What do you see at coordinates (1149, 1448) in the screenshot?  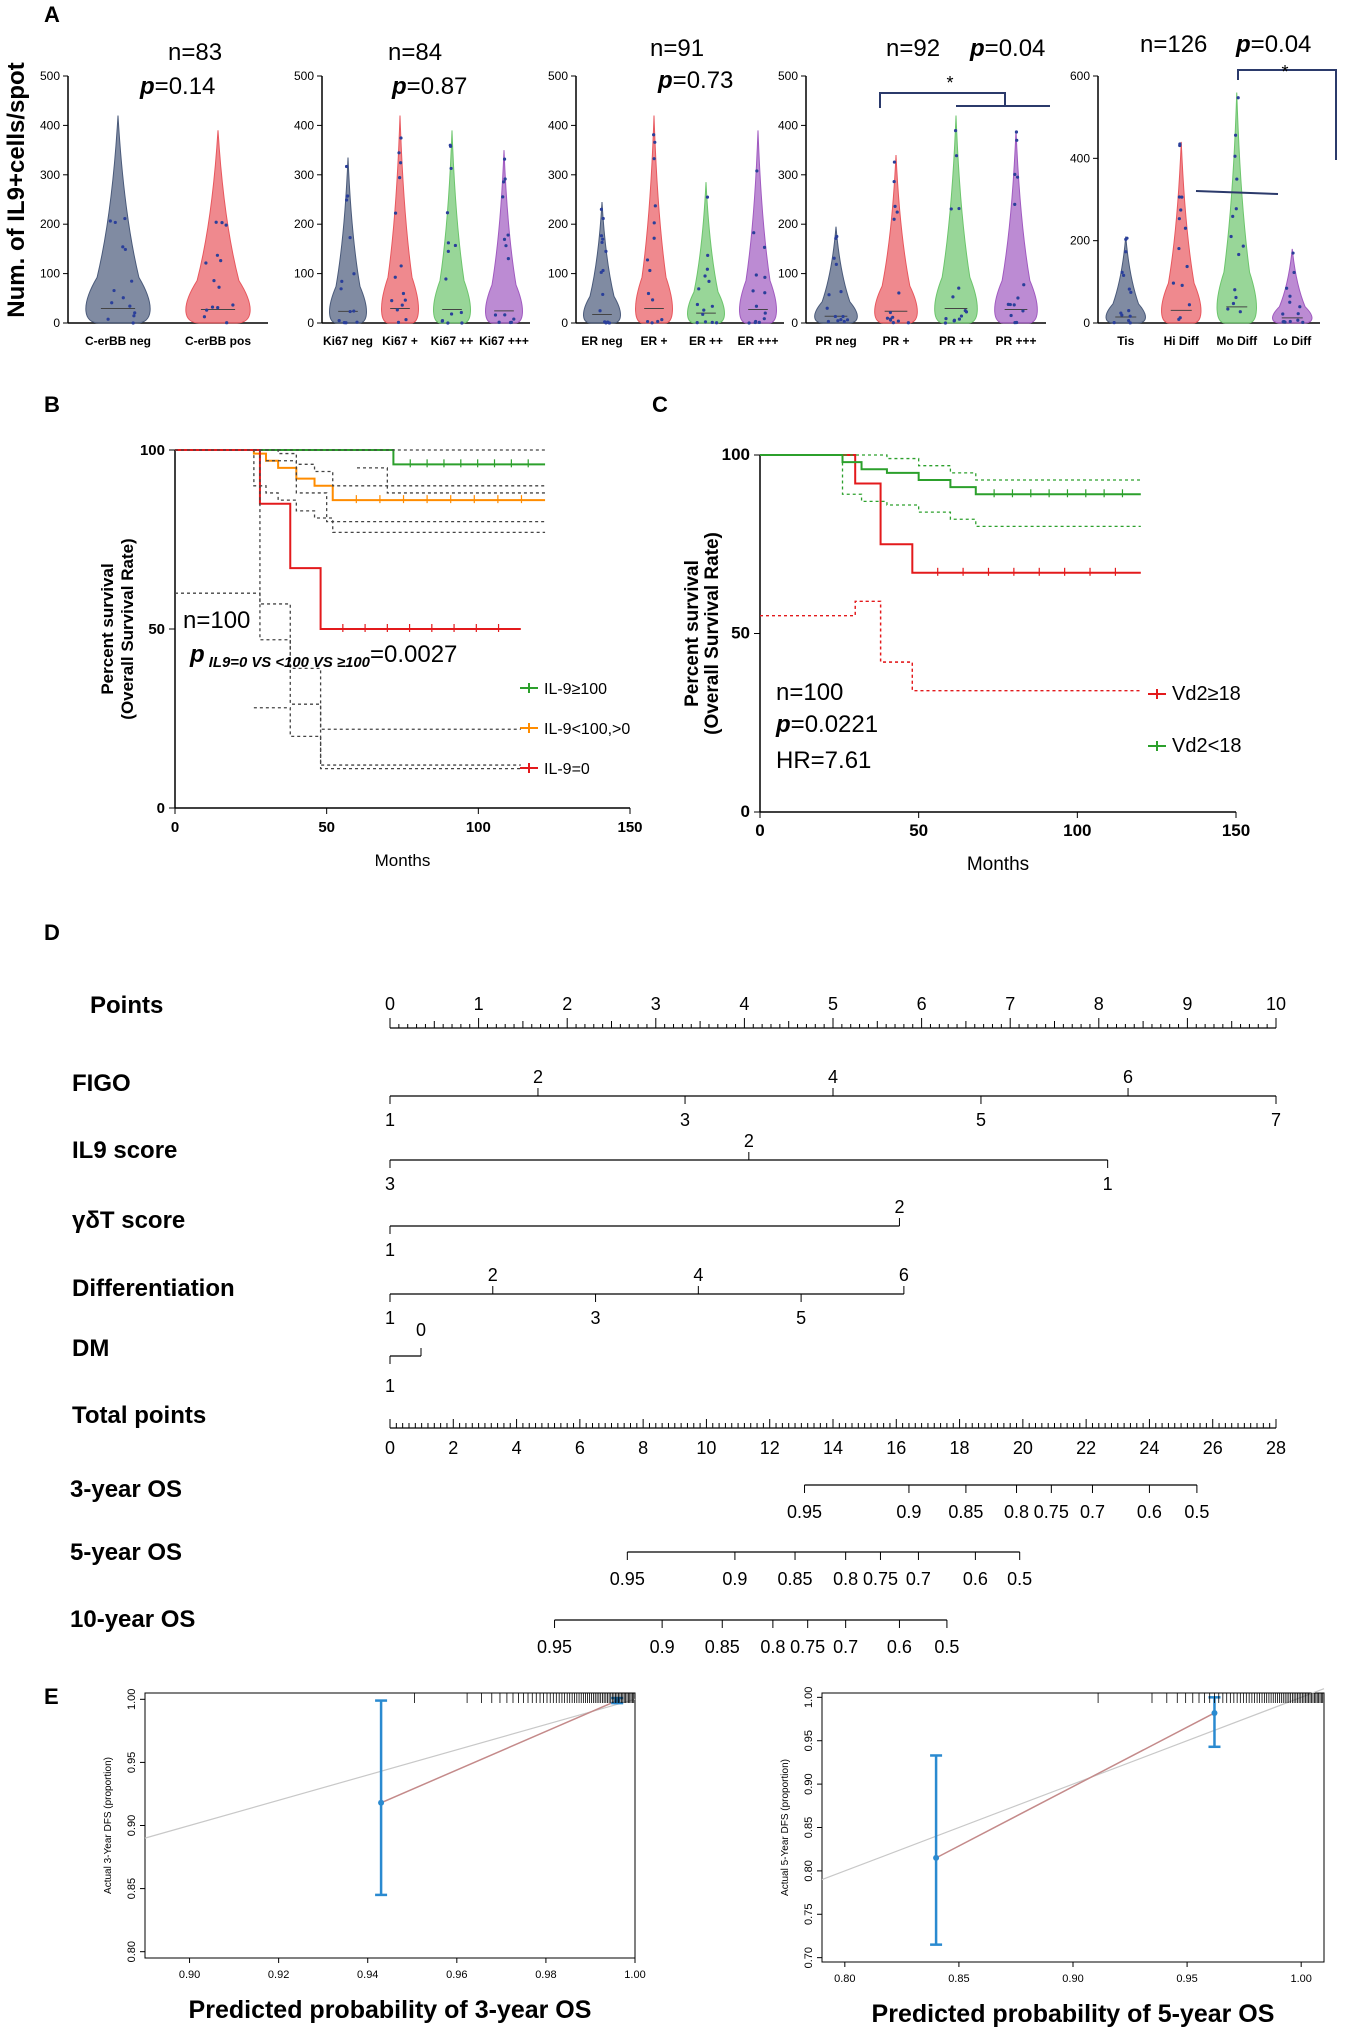 I see `total-tick-label: 24` at bounding box center [1149, 1448].